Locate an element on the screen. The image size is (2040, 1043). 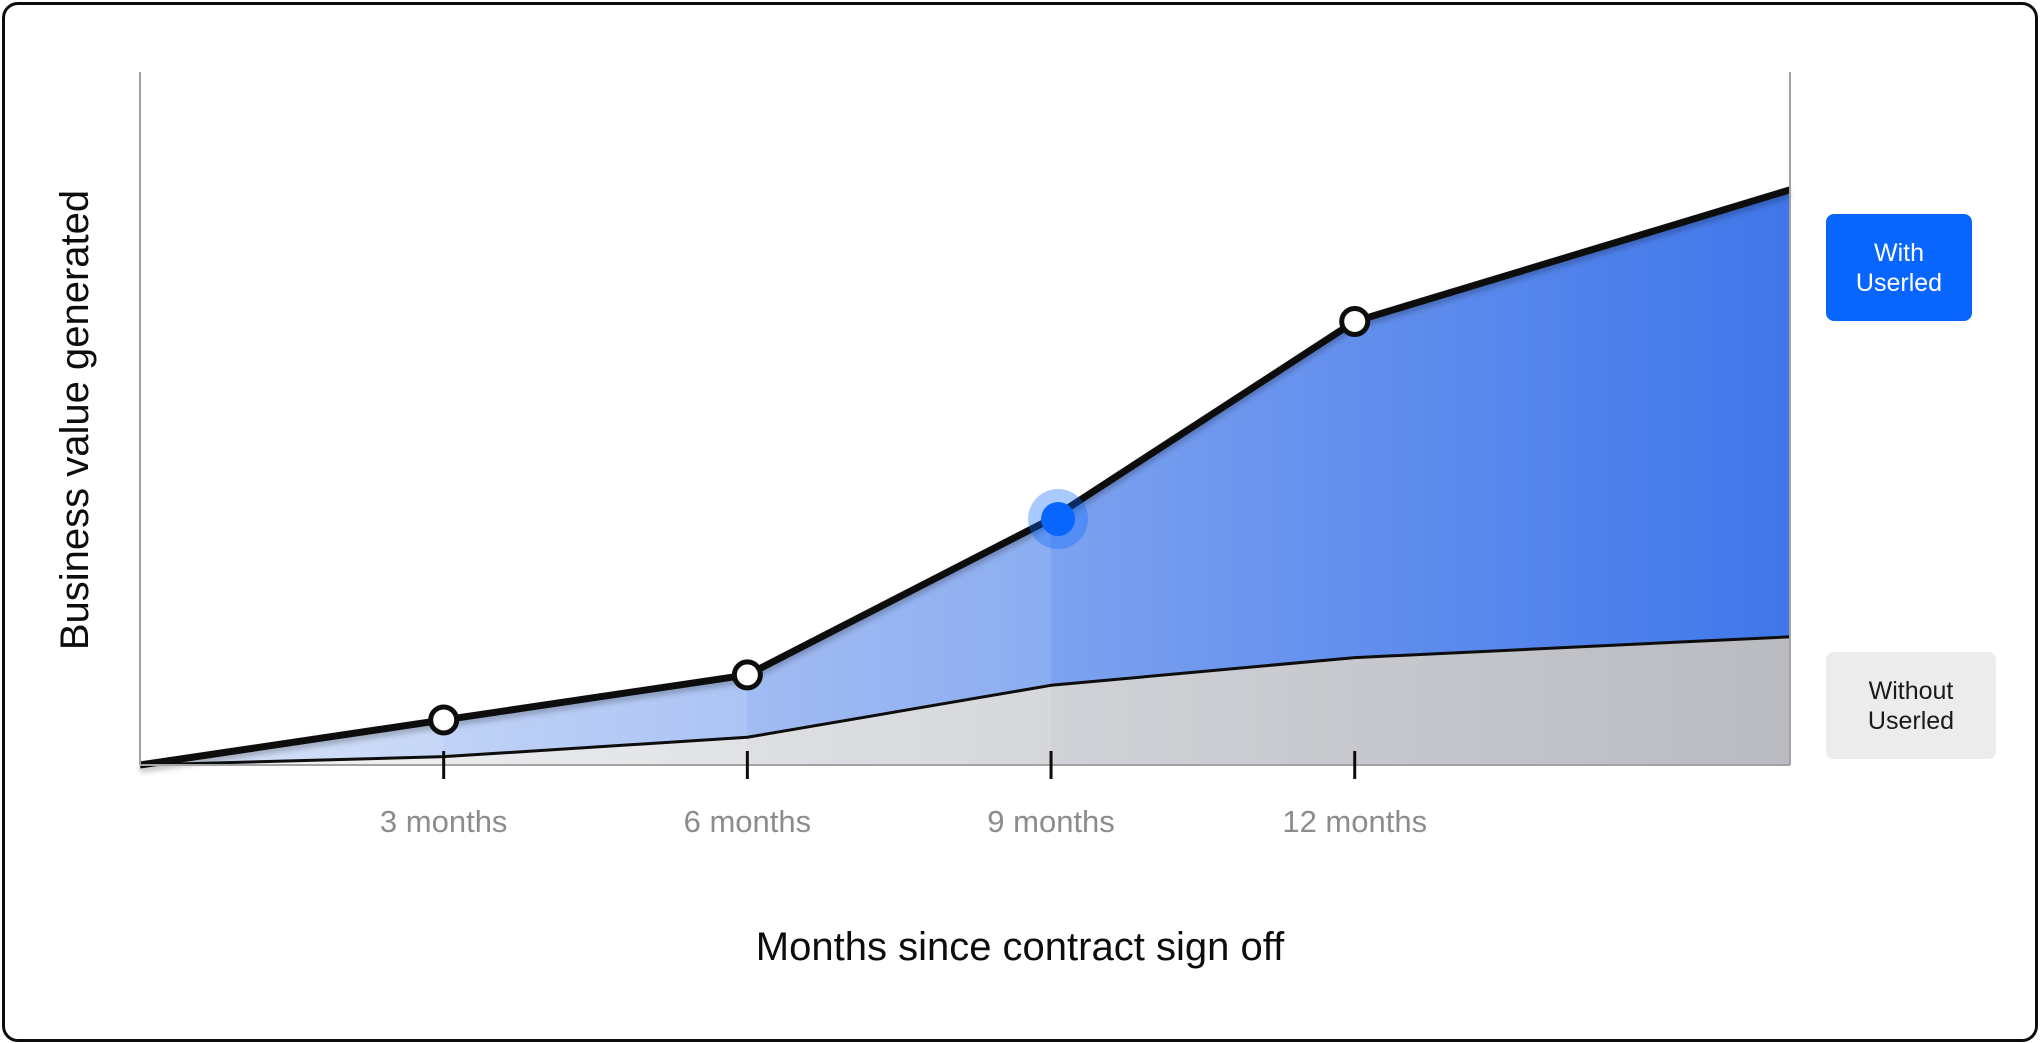
x-tick-label: 6 months is located at coordinates (748, 821).